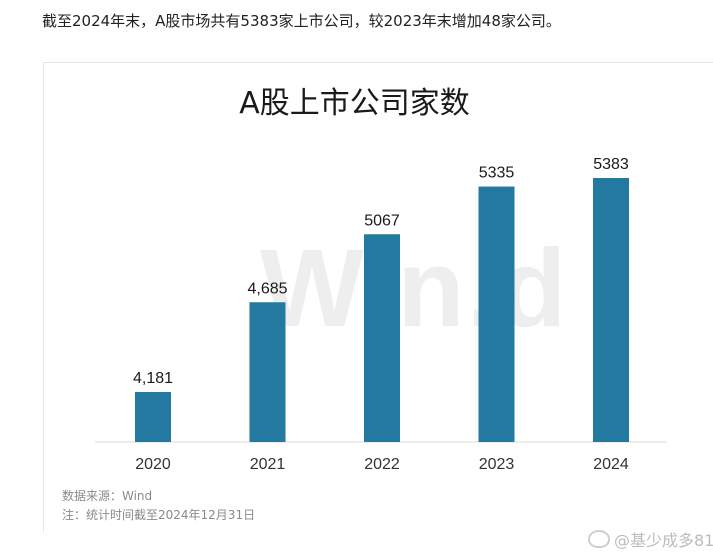 The width and height of the screenshot is (713, 556). Describe the element at coordinates (663, 540) in the screenshot. I see `signature-text: @基少成多81` at that location.